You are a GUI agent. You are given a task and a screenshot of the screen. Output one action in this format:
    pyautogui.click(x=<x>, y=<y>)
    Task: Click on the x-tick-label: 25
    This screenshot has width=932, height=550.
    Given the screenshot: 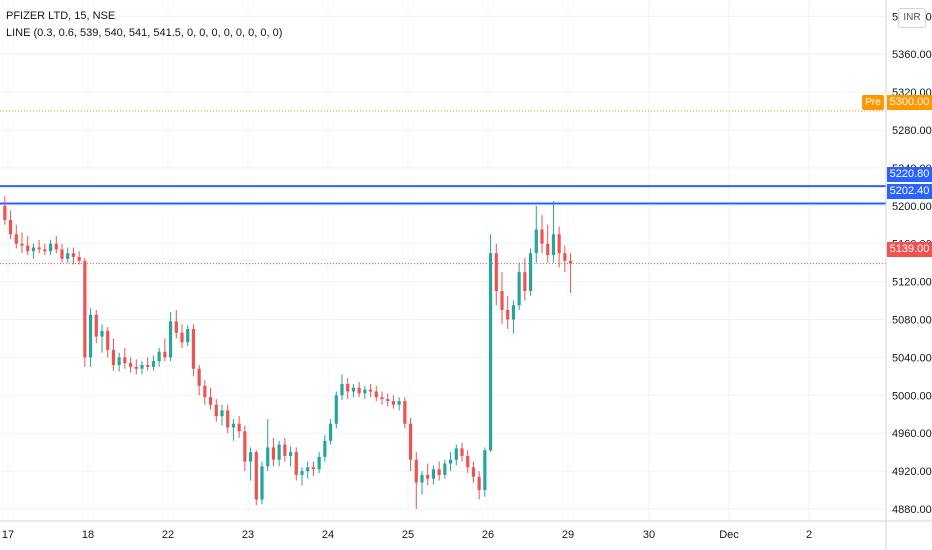 What is the action you would take?
    pyautogui.click(x=408, y=535)
    